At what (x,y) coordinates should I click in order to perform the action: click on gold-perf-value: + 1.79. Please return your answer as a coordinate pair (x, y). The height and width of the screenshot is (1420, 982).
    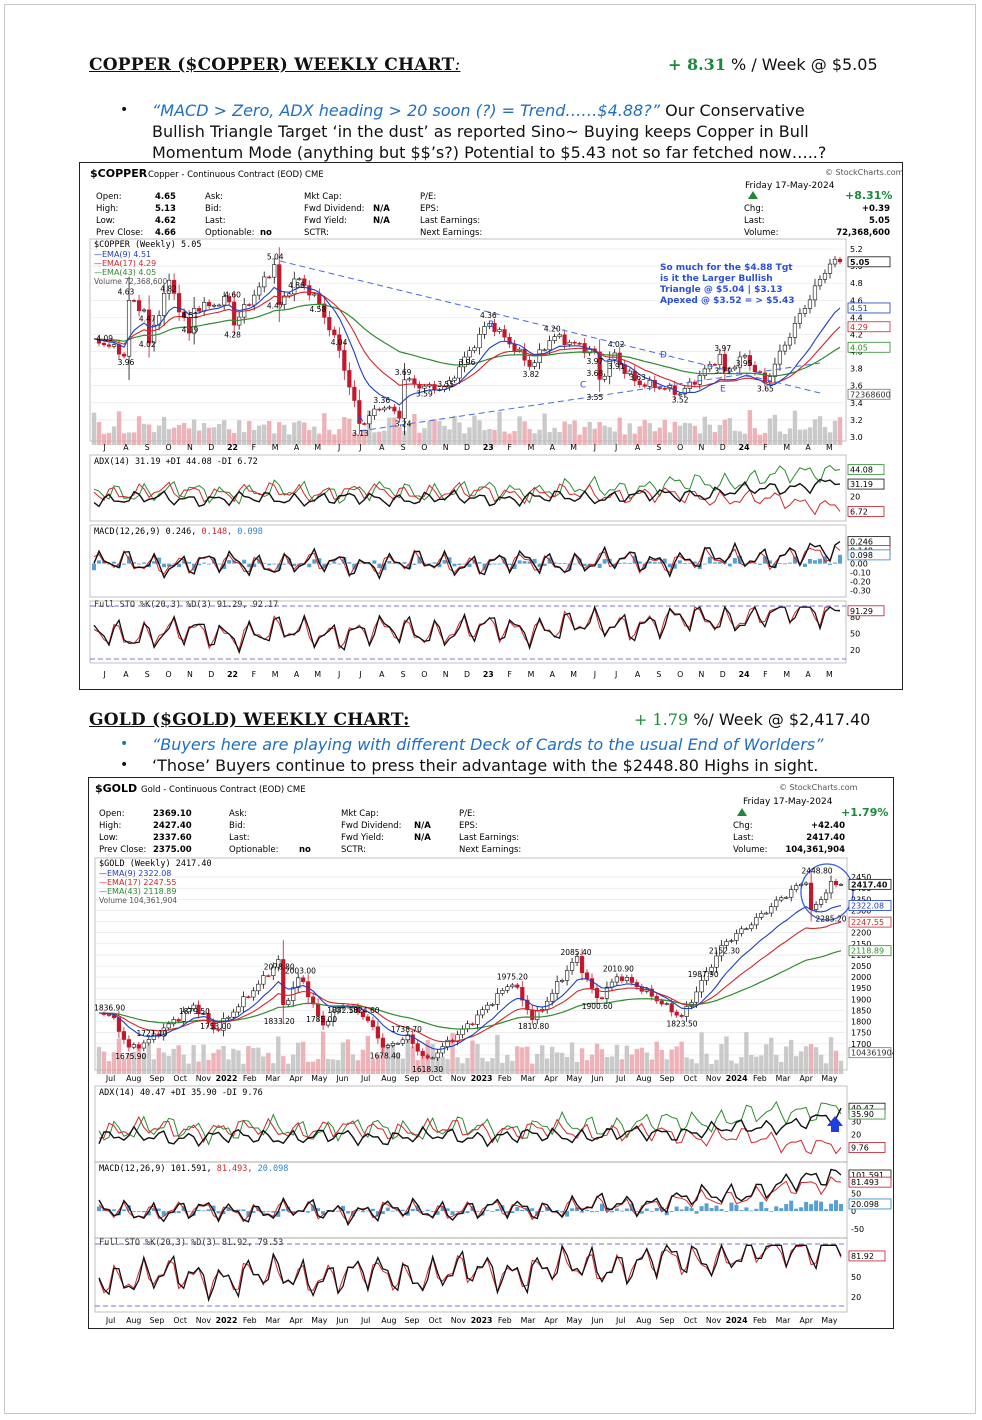
    Looking at the image, I should click on (661, 719).